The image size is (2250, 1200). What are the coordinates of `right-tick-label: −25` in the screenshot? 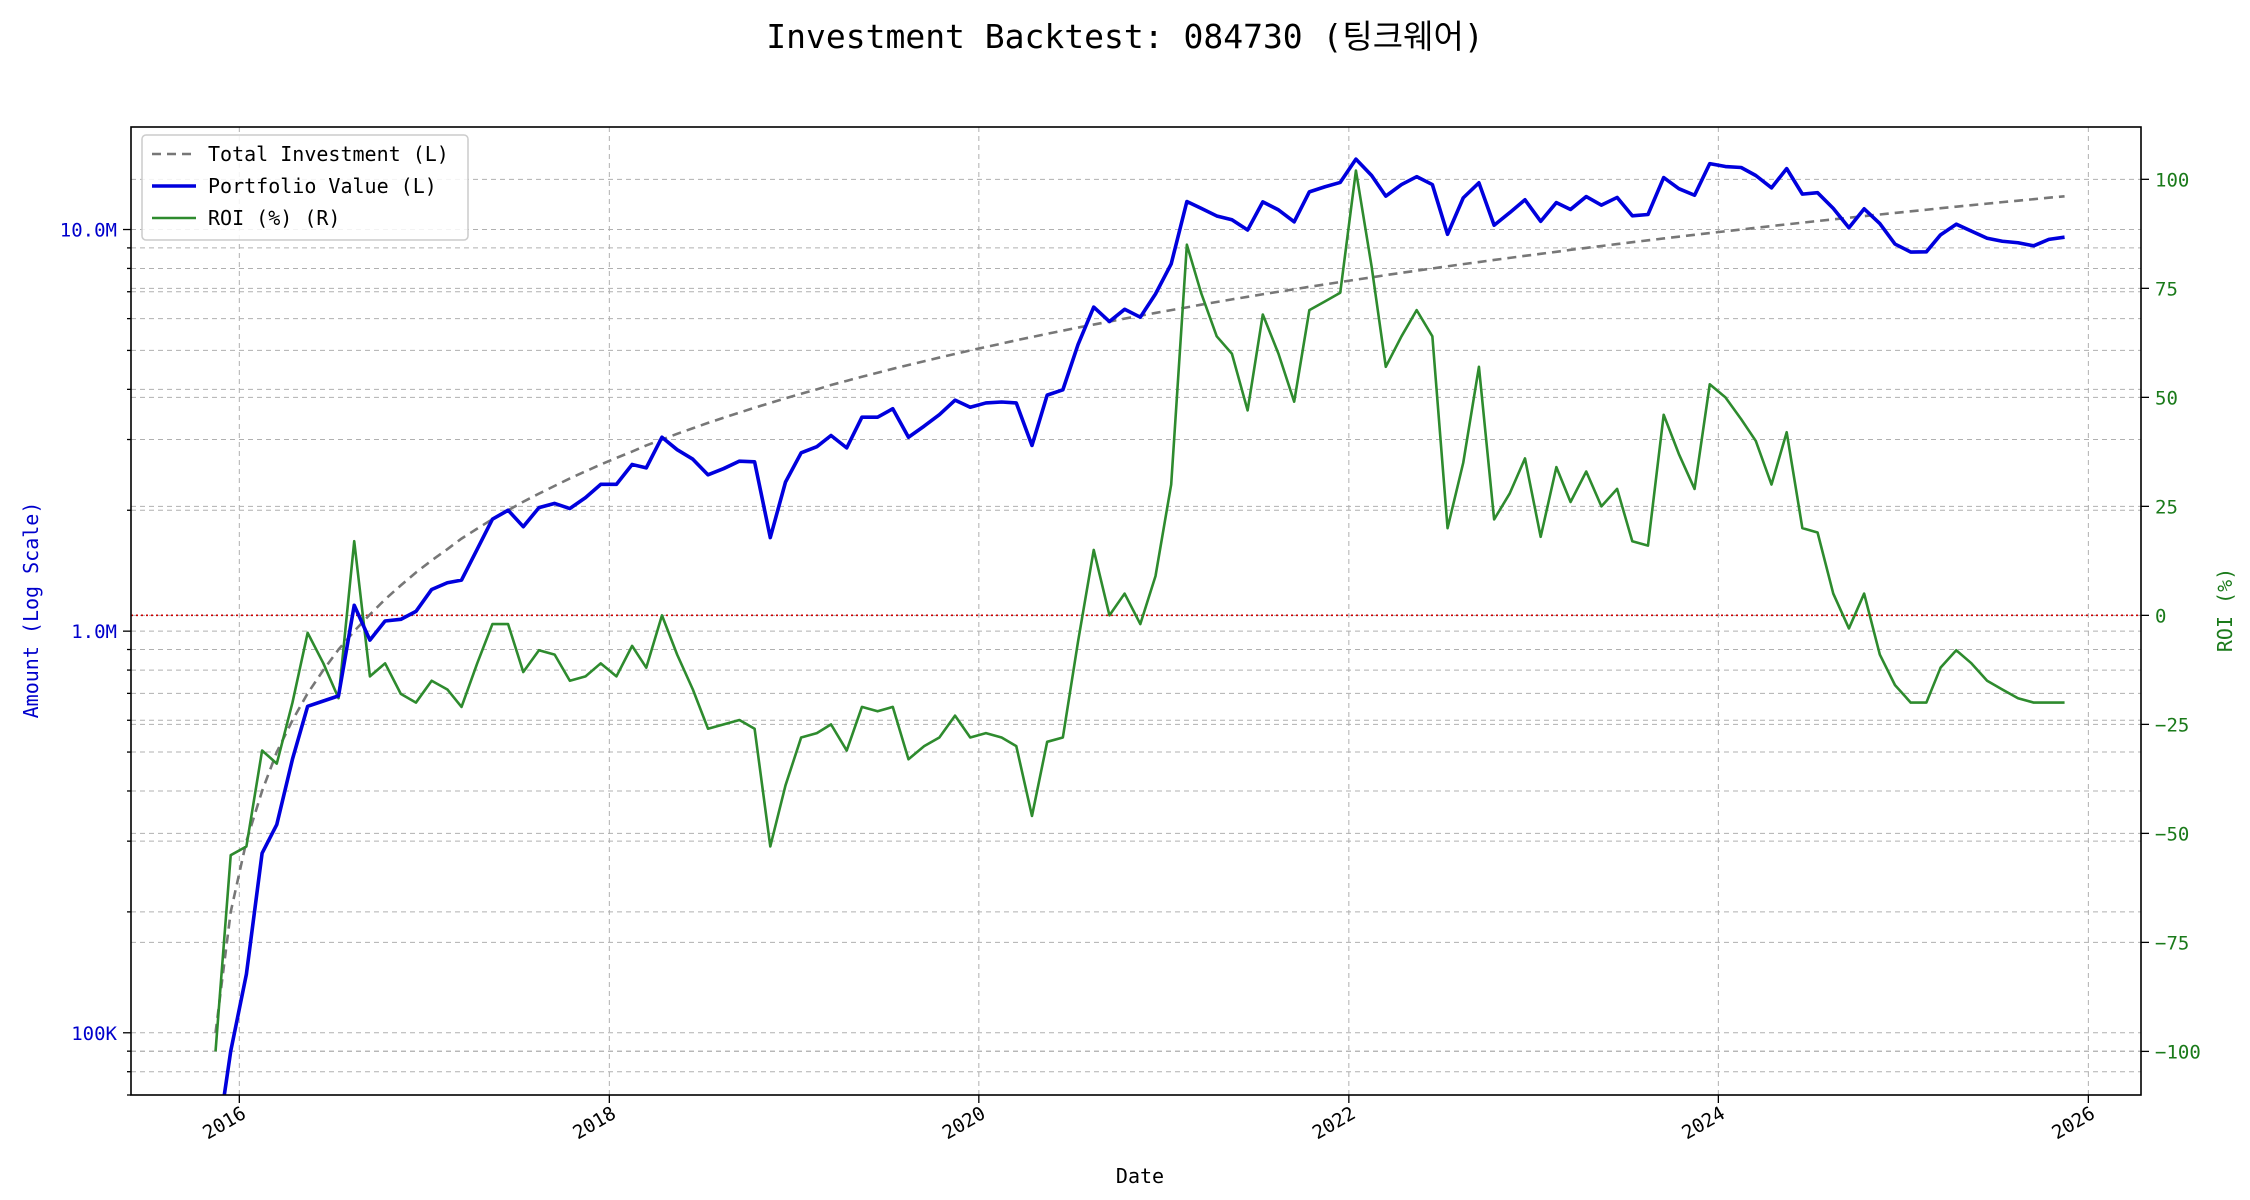 It's located at (2172, 725).